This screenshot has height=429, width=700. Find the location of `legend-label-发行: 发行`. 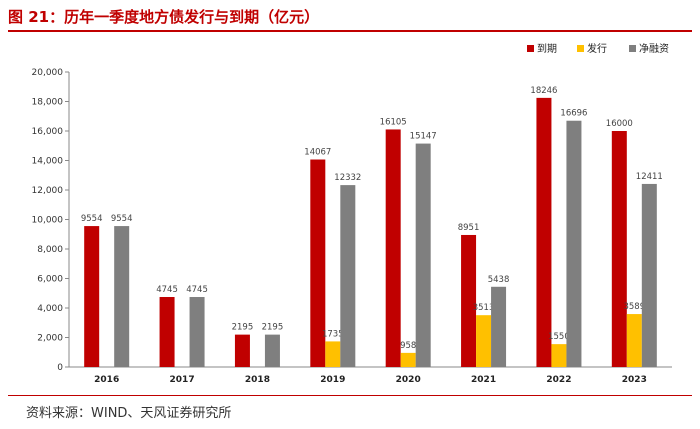

legend-label-发行: 发行 is located at coordinates (597, 48).